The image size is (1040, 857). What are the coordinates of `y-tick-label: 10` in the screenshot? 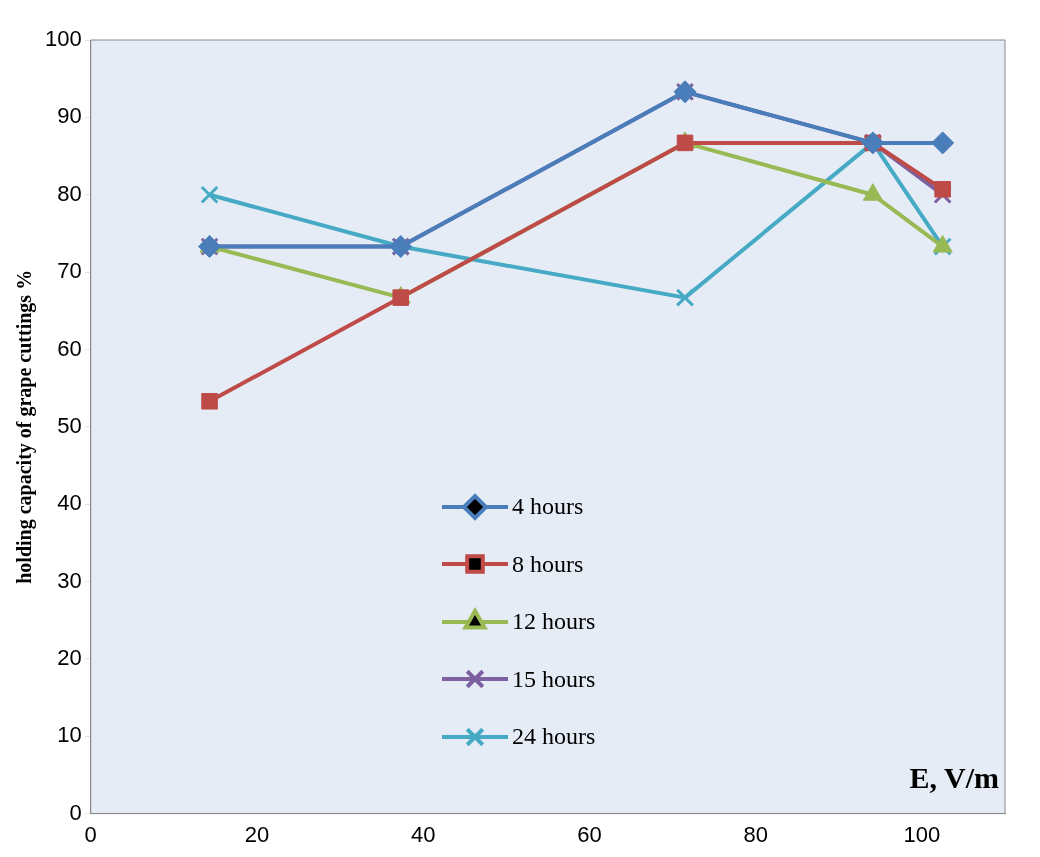 It's located at (69, 735).